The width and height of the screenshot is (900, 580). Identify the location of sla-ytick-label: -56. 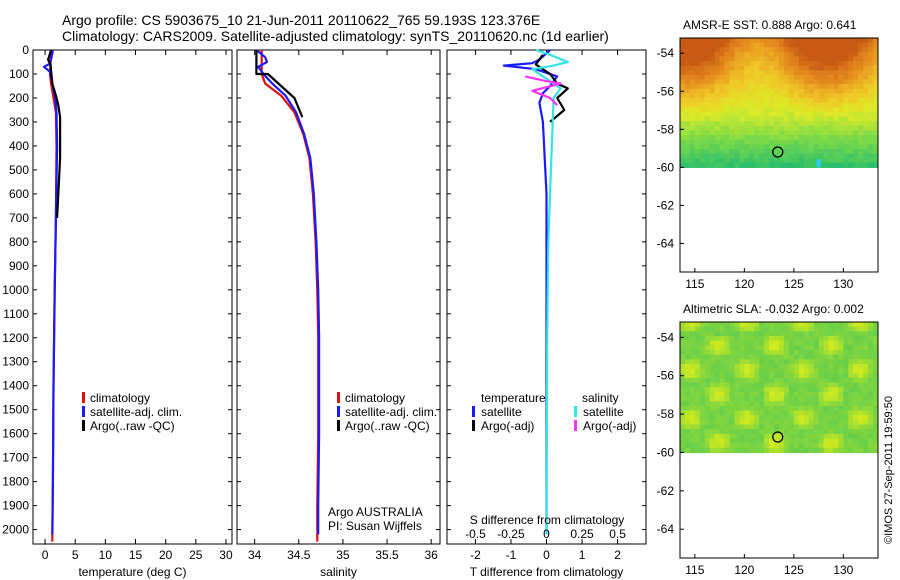
(666, 376).